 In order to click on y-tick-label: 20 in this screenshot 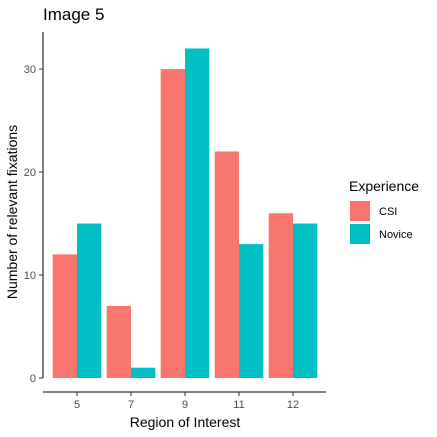, I will do `click(30, 173)`.